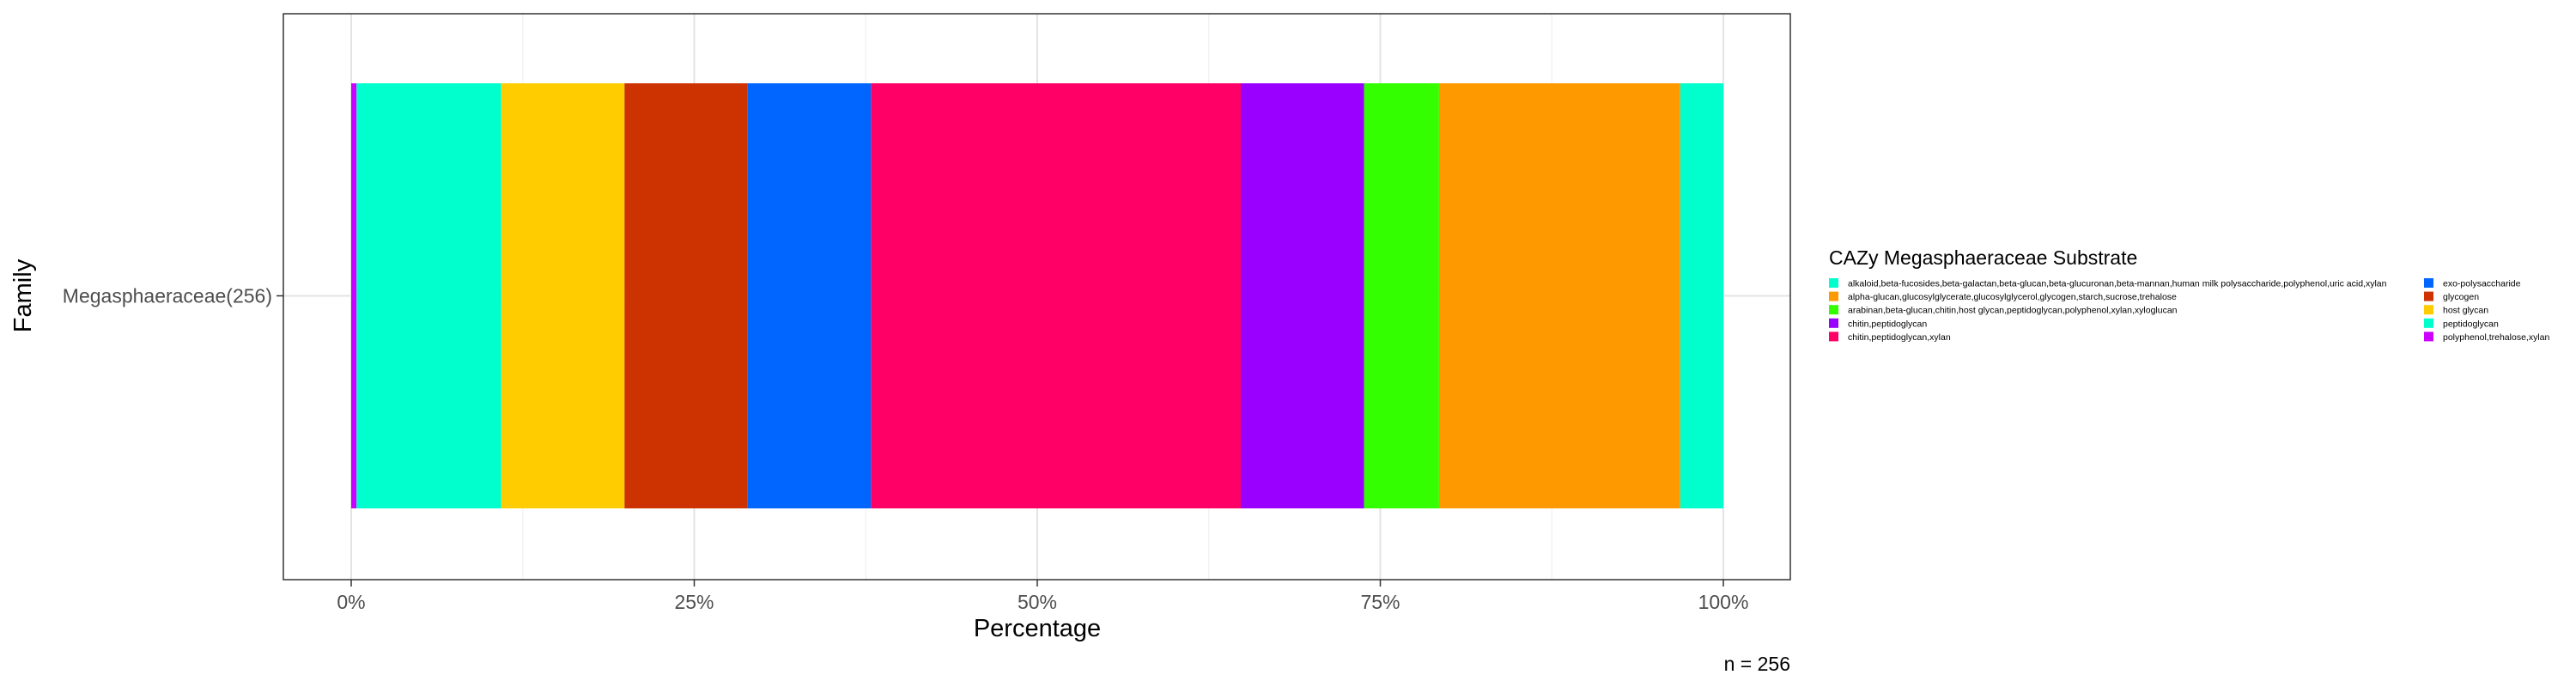 The image size is (2576, 687). I want to click on y-axis-title: Family, so click(23, 295).